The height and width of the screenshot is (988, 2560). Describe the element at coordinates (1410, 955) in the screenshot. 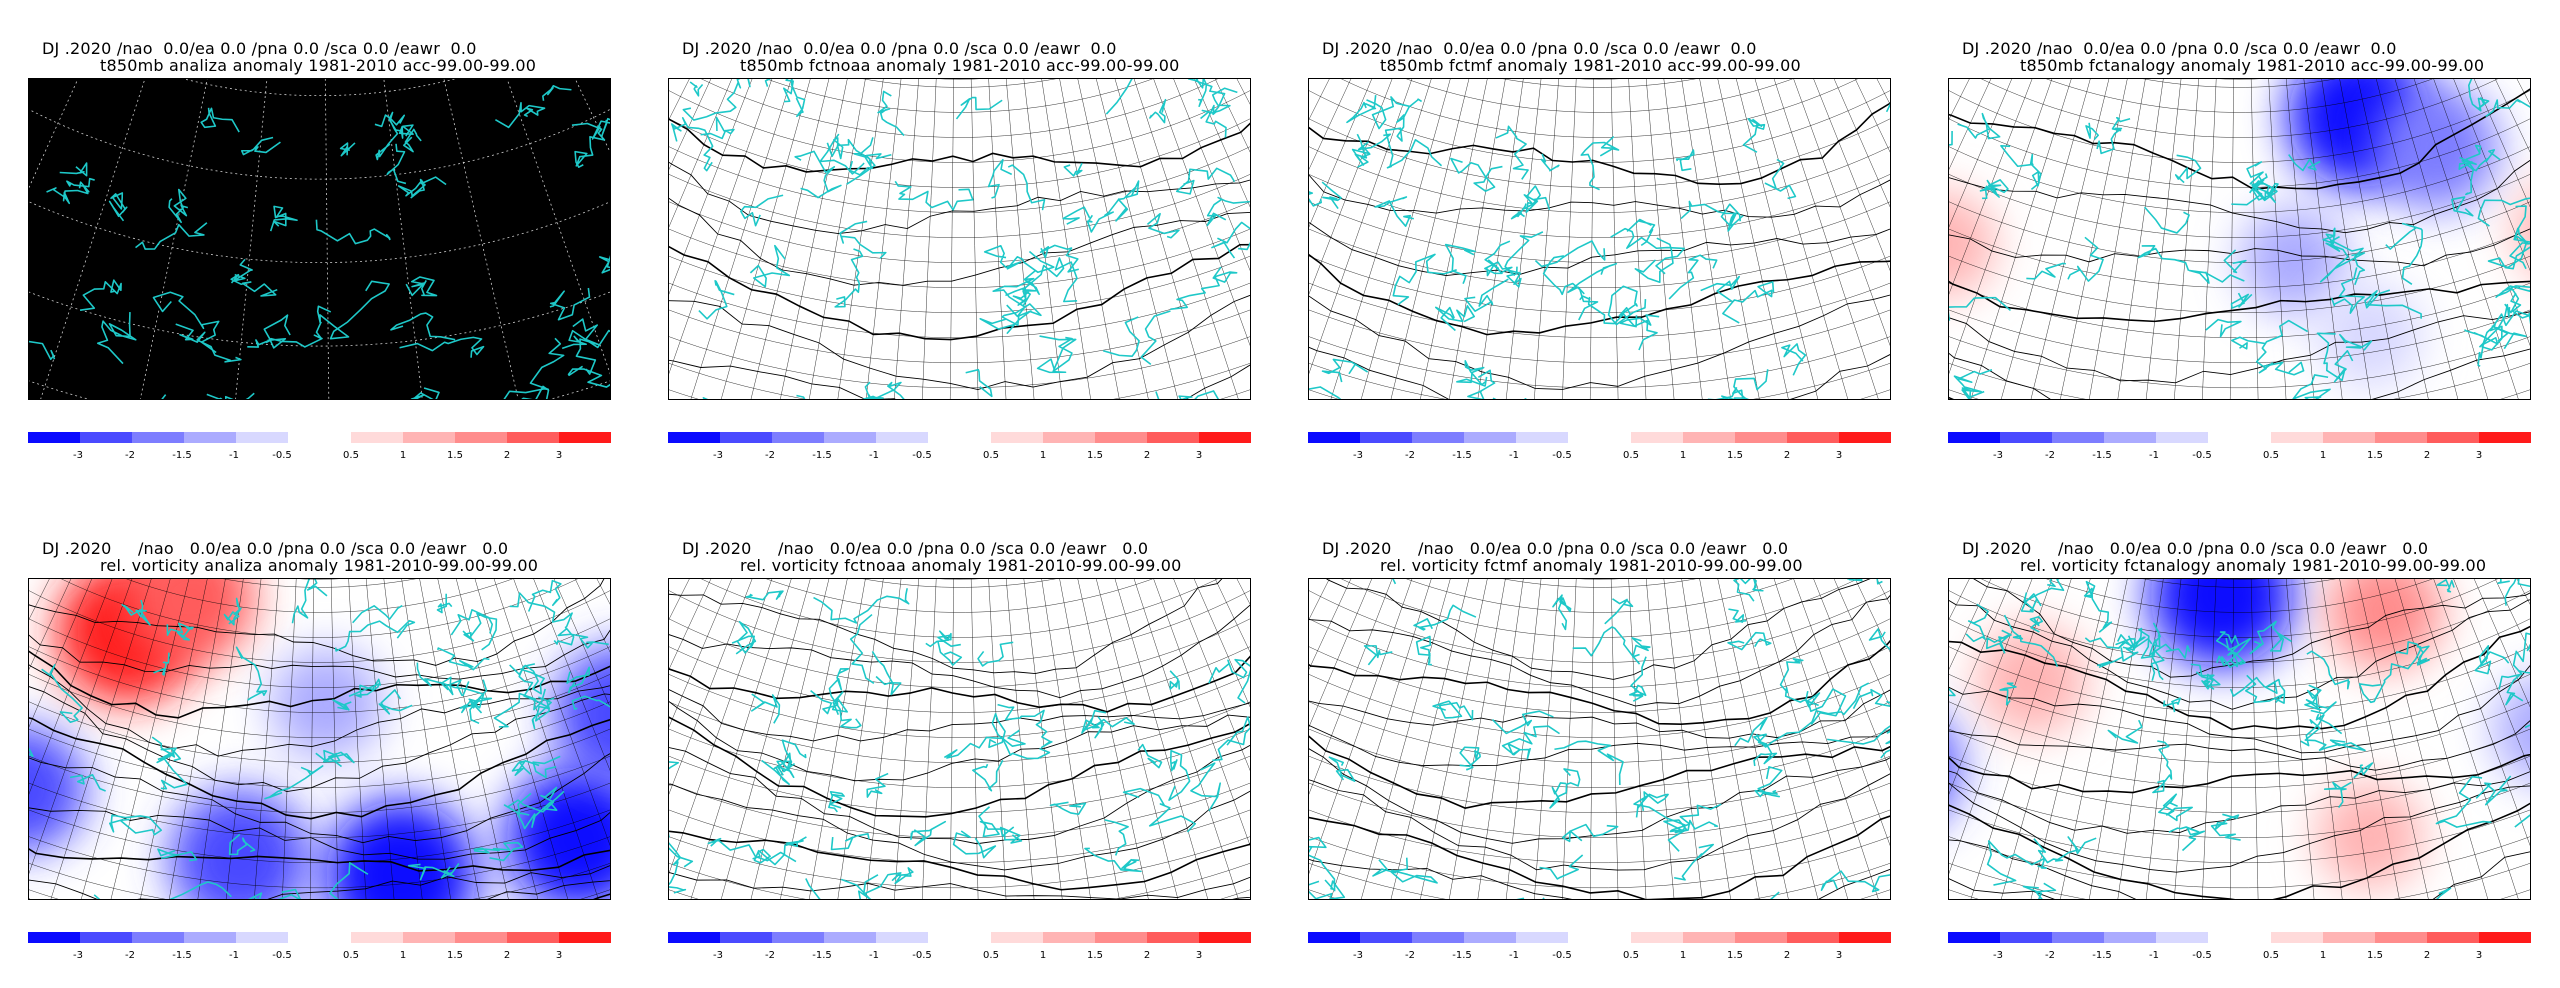

I see `colorbar-tick-label: -2` at that location.